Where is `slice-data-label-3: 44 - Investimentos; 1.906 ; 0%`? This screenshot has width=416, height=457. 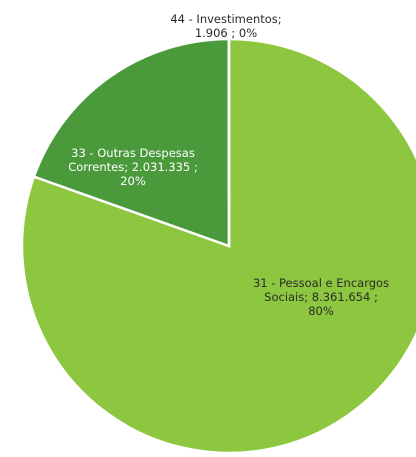
slice-data-label-3: 44 - Investimentos; 1.906 ; 0% is located at coordinates (225, 26).